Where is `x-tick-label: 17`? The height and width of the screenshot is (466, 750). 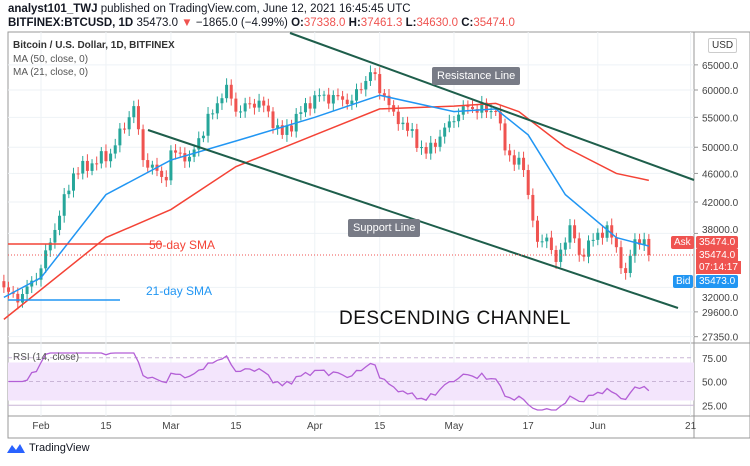
x-tick-label: 17 is located at coordinates (529, 426).